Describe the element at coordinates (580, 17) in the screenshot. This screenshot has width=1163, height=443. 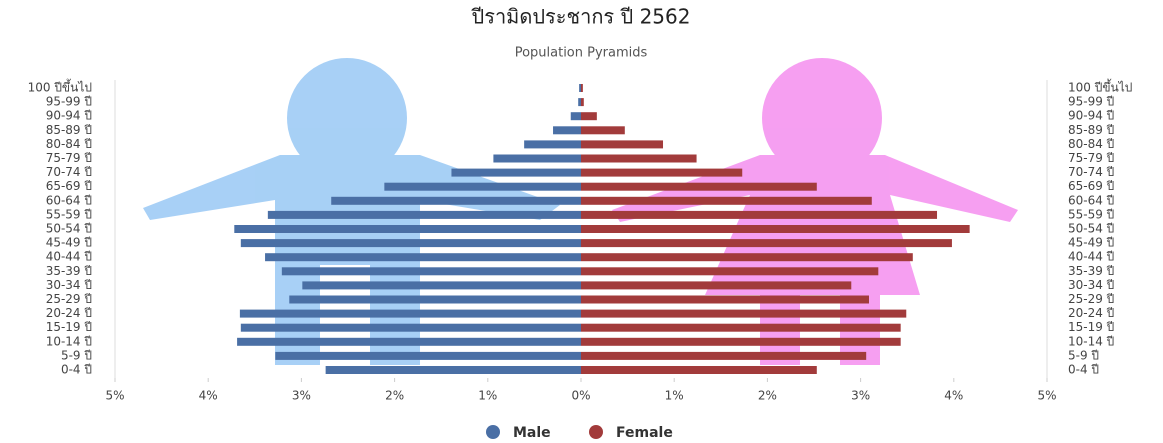
I see `chart-title: ปีรามิดประชากร ปี 2562` at that location.